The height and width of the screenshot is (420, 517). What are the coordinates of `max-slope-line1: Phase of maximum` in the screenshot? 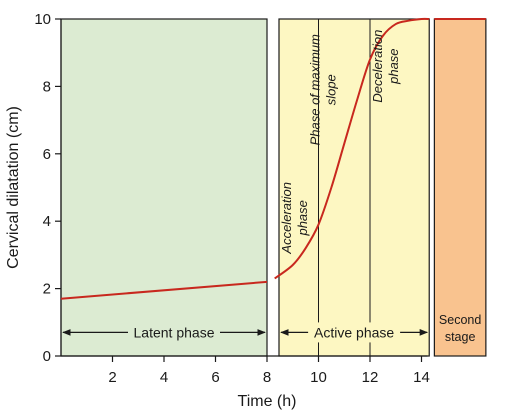 It's located at (315, 89).